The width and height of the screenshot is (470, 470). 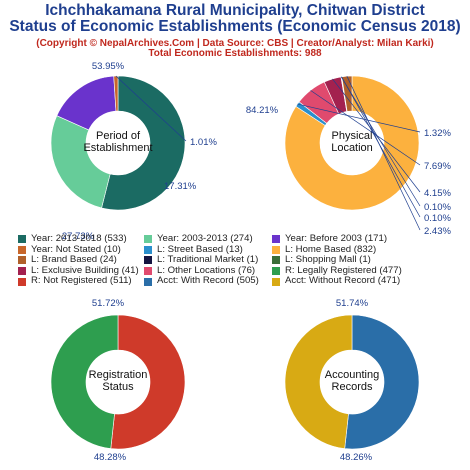 What do you see at coordinates (352, 136) in the screenshot?
I see `donut-center-label: Physical` at bounding box center [352, 136].